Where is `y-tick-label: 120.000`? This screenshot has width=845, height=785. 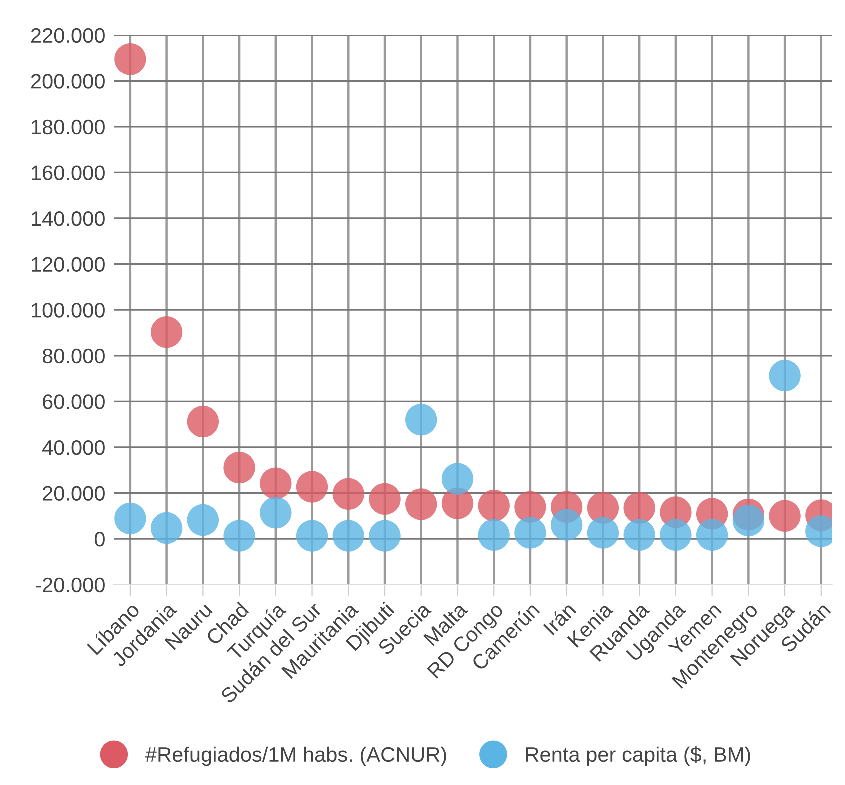 y-tick-label: 120.000 is located at coordinates (68, 264).